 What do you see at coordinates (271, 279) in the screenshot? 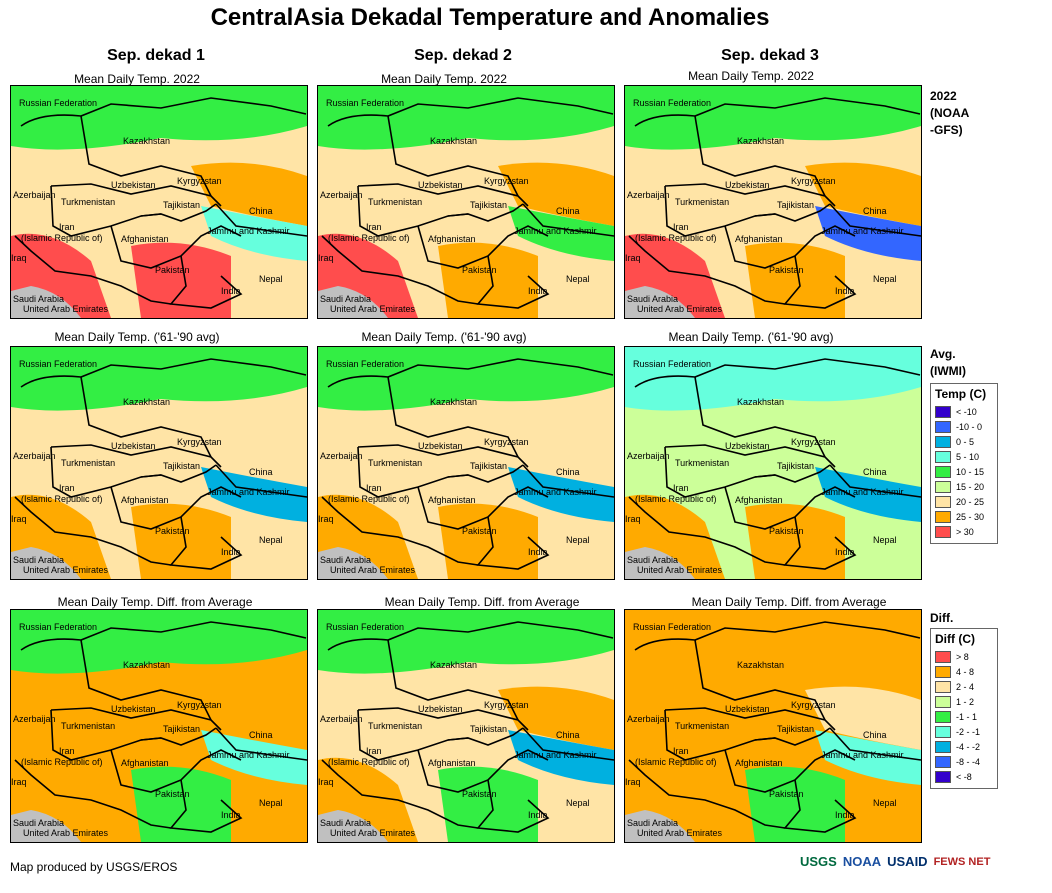
I see `map-label: Nepal` at bounding box center [271, 279].